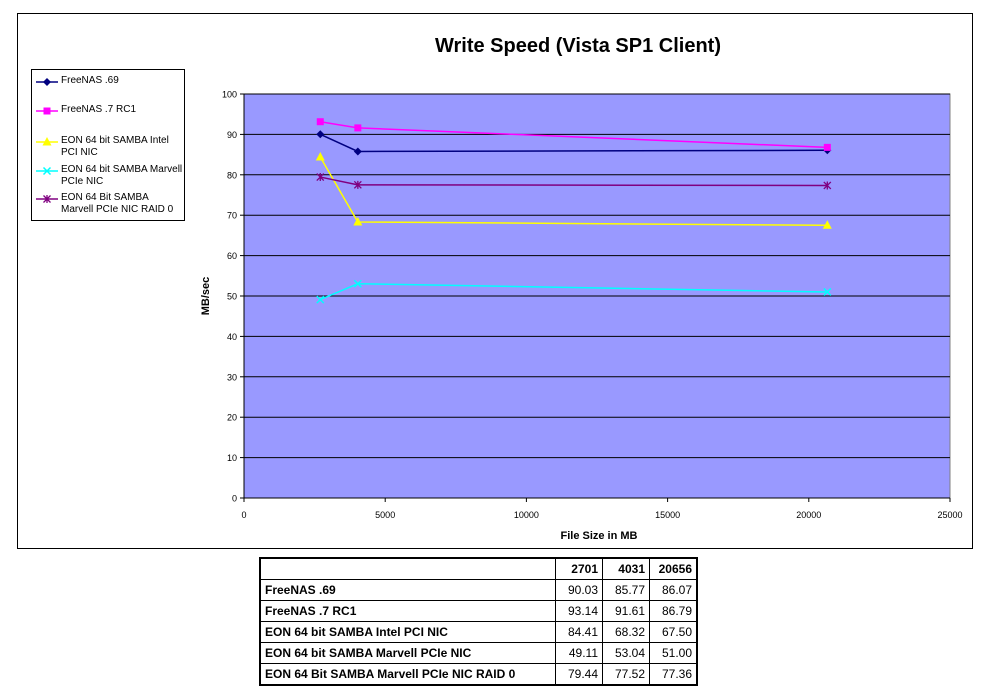  I want to click on table-row-name: FreeNAS .69, so click(407, 590).